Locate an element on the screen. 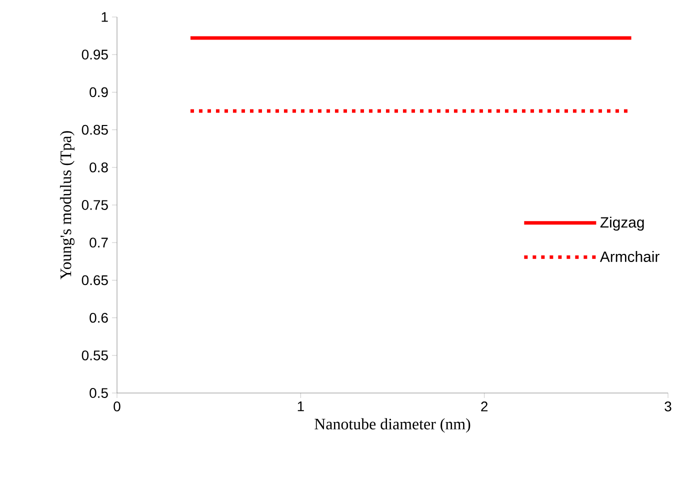  y-tick-label: 0.75 is located at coordinates (95, 205).